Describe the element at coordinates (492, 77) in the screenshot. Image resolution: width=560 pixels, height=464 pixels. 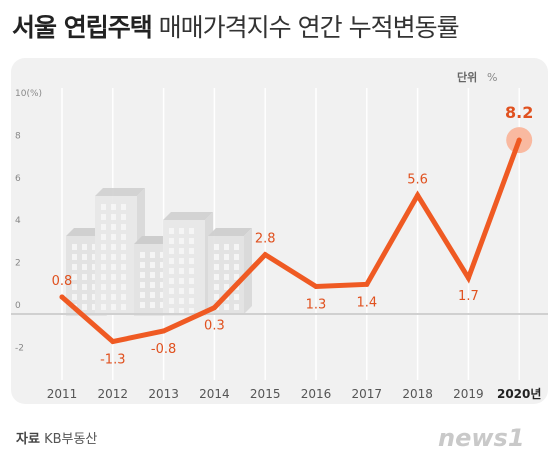
I see `unit-symbol: %` at that location.